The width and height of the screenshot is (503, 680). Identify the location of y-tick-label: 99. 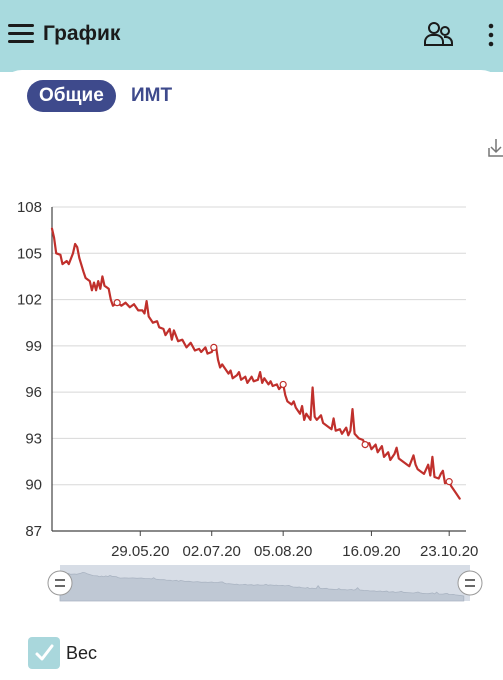
(33, 346).